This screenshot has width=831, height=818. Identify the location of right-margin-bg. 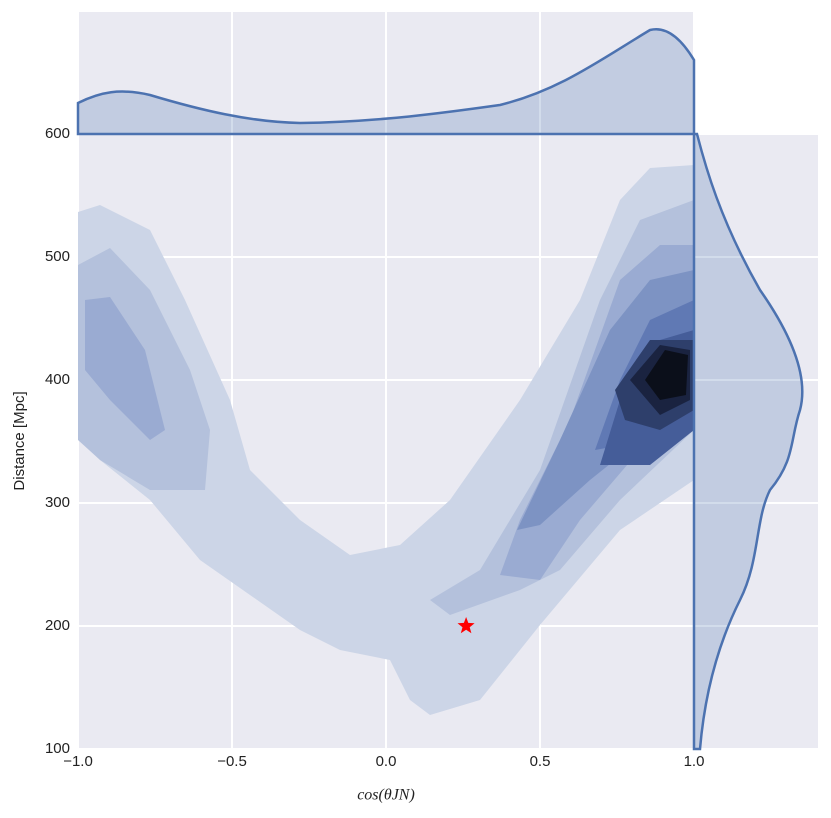
(756, 441).